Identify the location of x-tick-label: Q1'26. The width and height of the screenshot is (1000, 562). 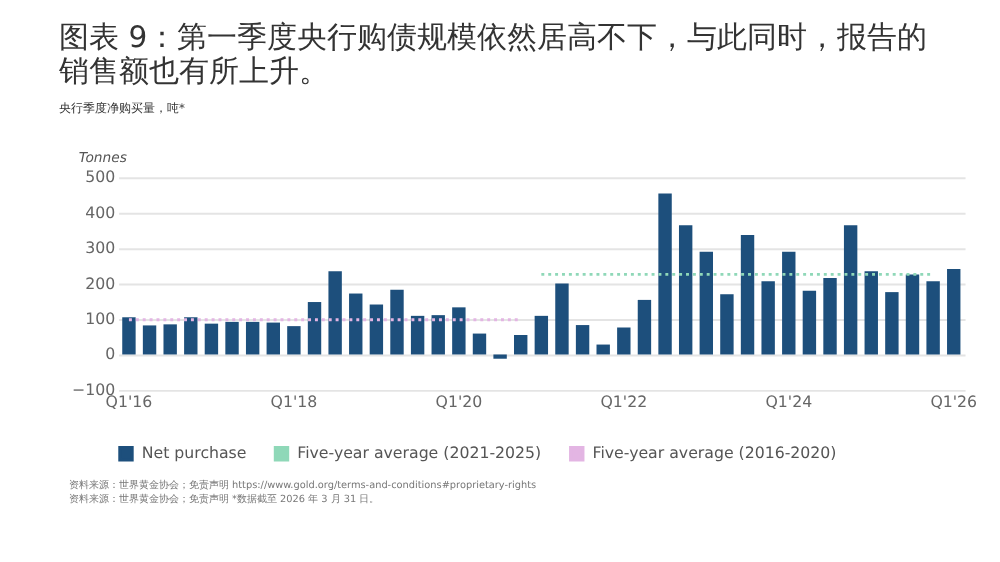
(954, 401).